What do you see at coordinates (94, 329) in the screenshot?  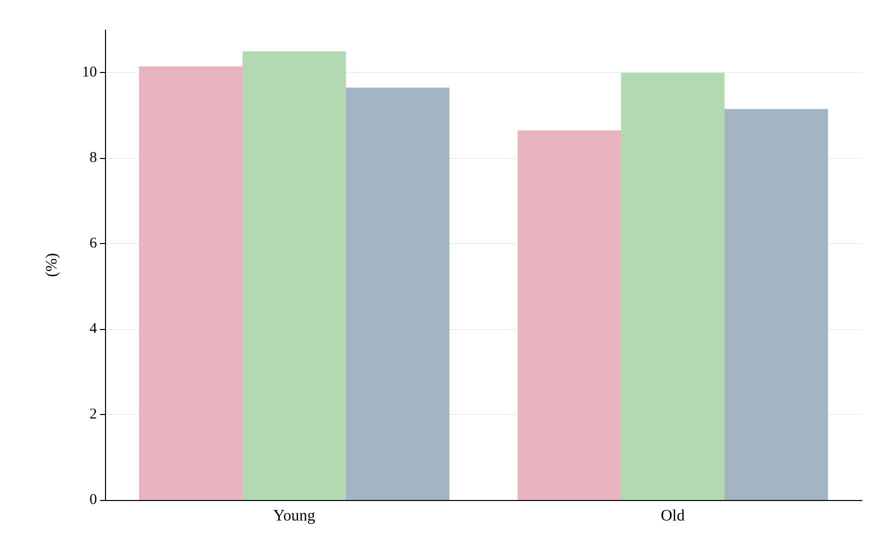 I see `y-tick-label: 4` at bounding box center [94, 329].